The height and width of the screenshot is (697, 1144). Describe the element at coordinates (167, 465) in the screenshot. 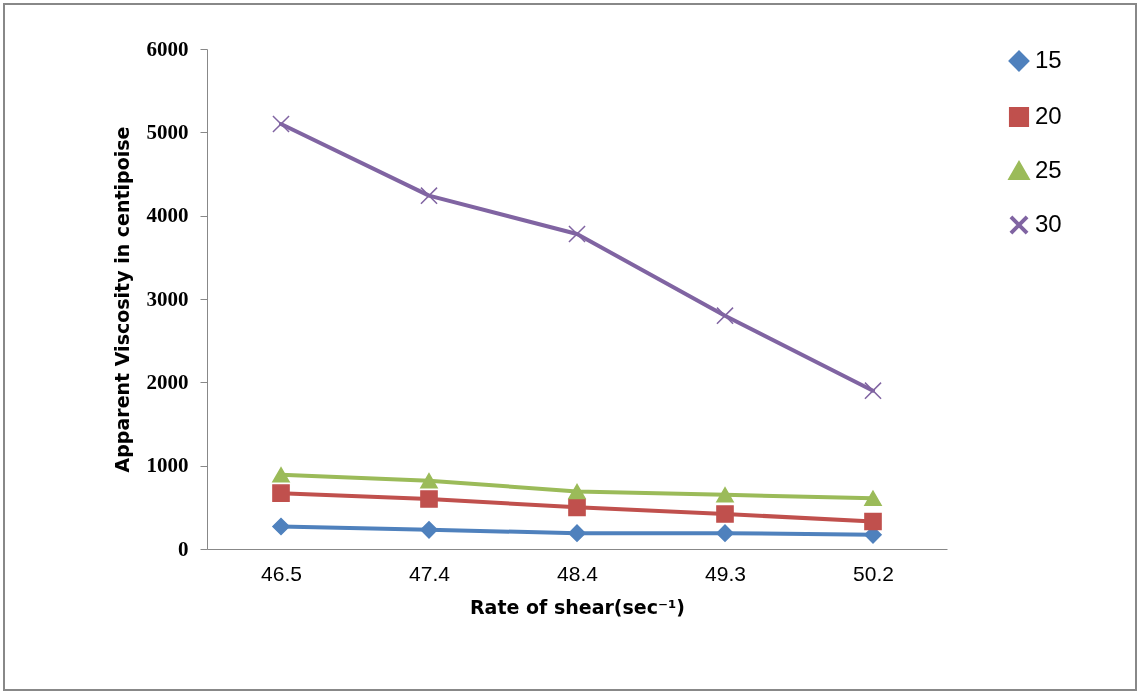

I see `y-tick-label: 1000` at that location.